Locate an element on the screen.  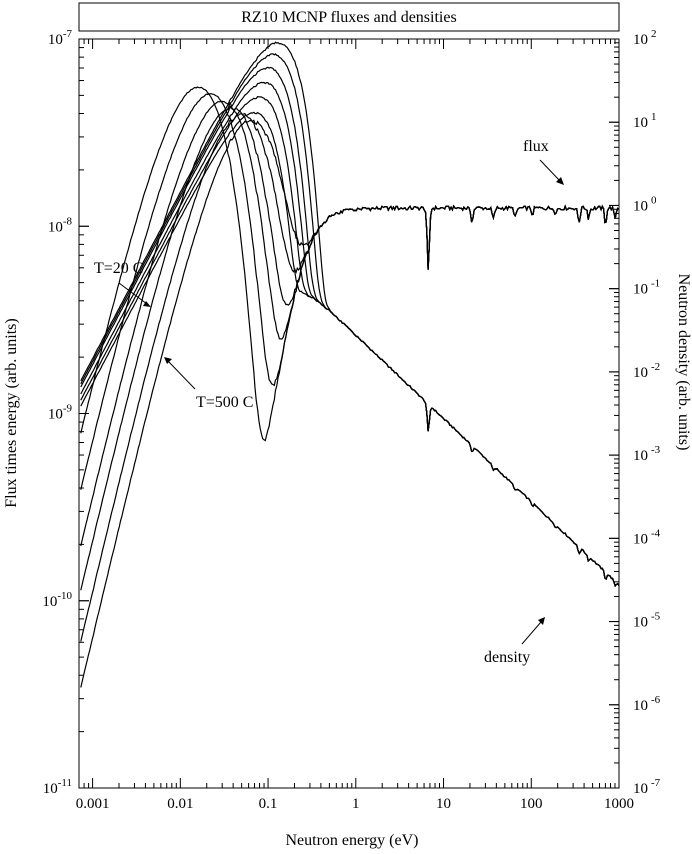
x-tick-label: 1 is located at coordinates (356, 804).